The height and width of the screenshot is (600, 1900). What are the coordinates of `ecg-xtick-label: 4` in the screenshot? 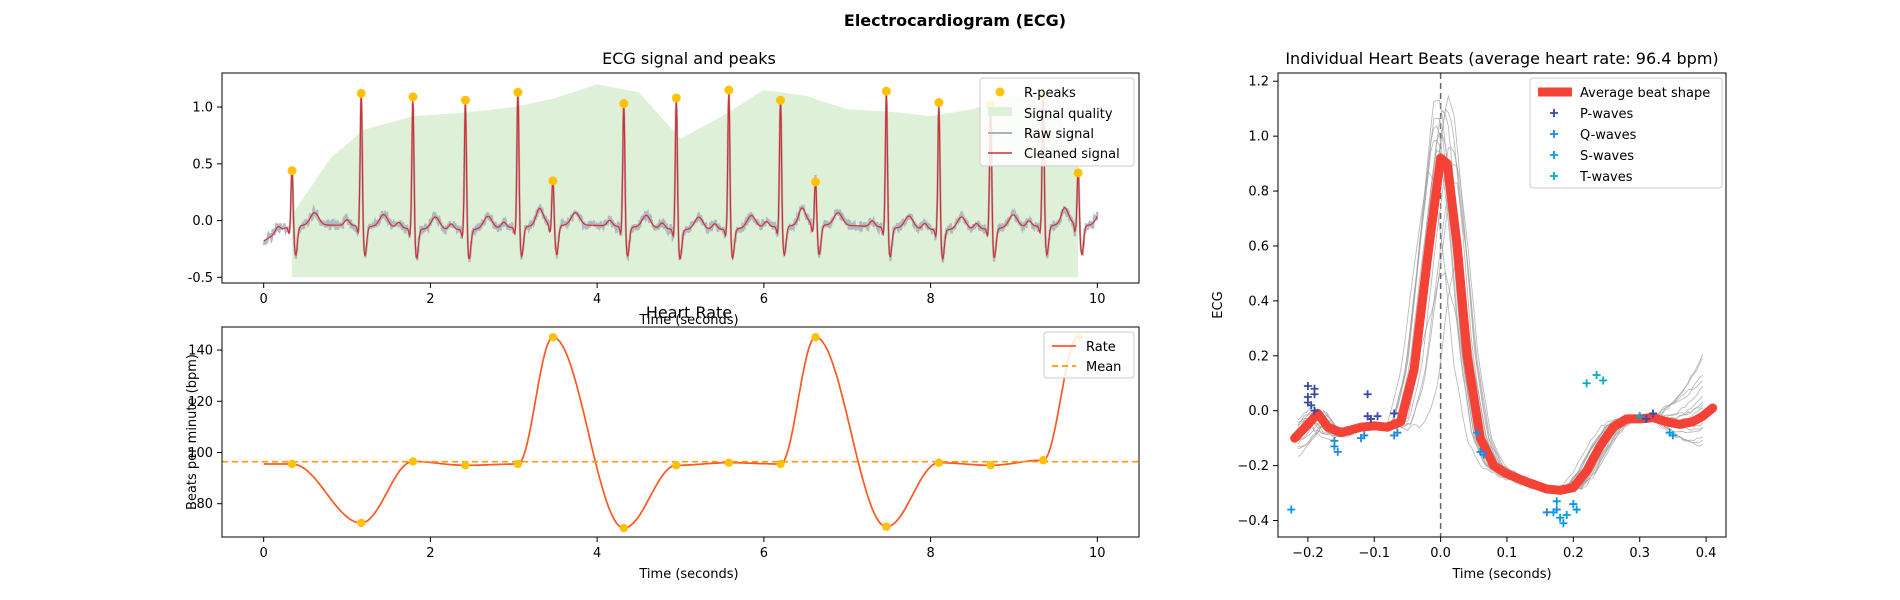 It's located at (597, 299).